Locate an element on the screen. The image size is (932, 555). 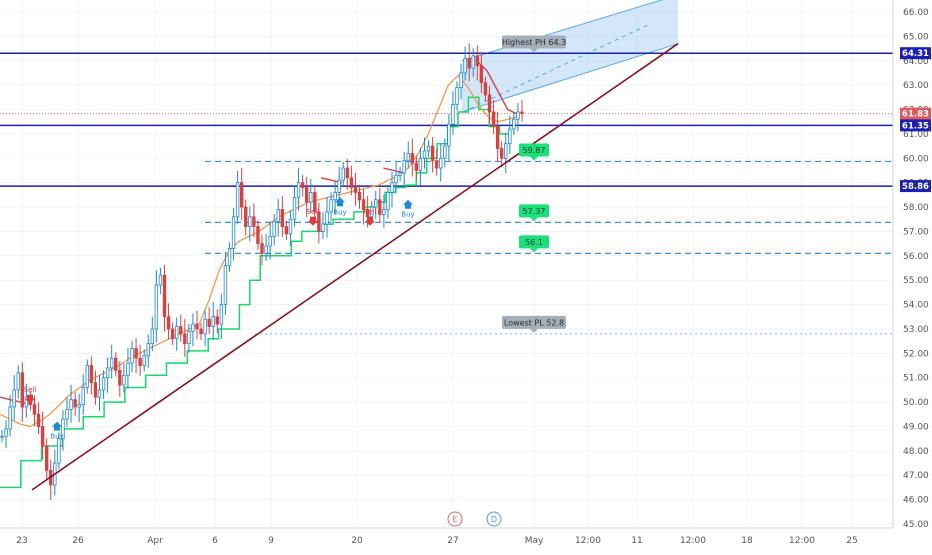
y-tick-label: 60.00 is located at coordinates (916, 159).